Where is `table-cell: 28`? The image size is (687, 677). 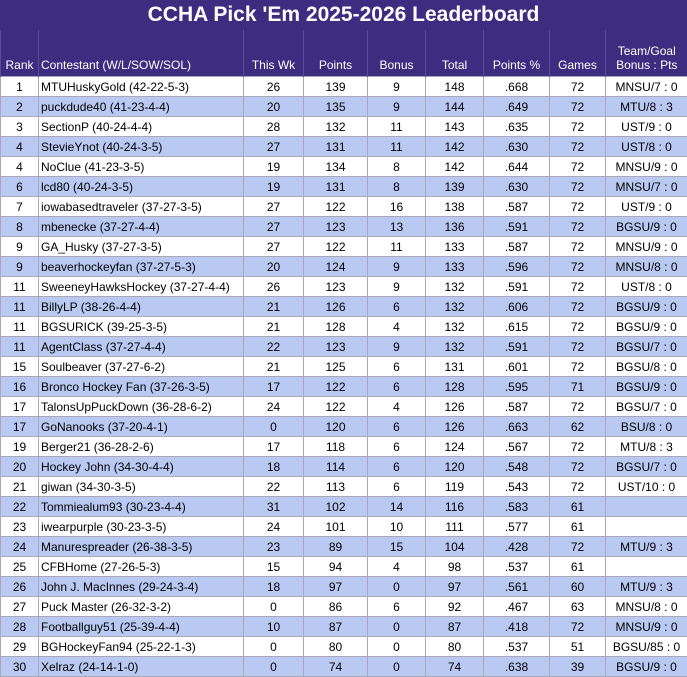 table-cell: 28 is located at coordinates (274, 127).